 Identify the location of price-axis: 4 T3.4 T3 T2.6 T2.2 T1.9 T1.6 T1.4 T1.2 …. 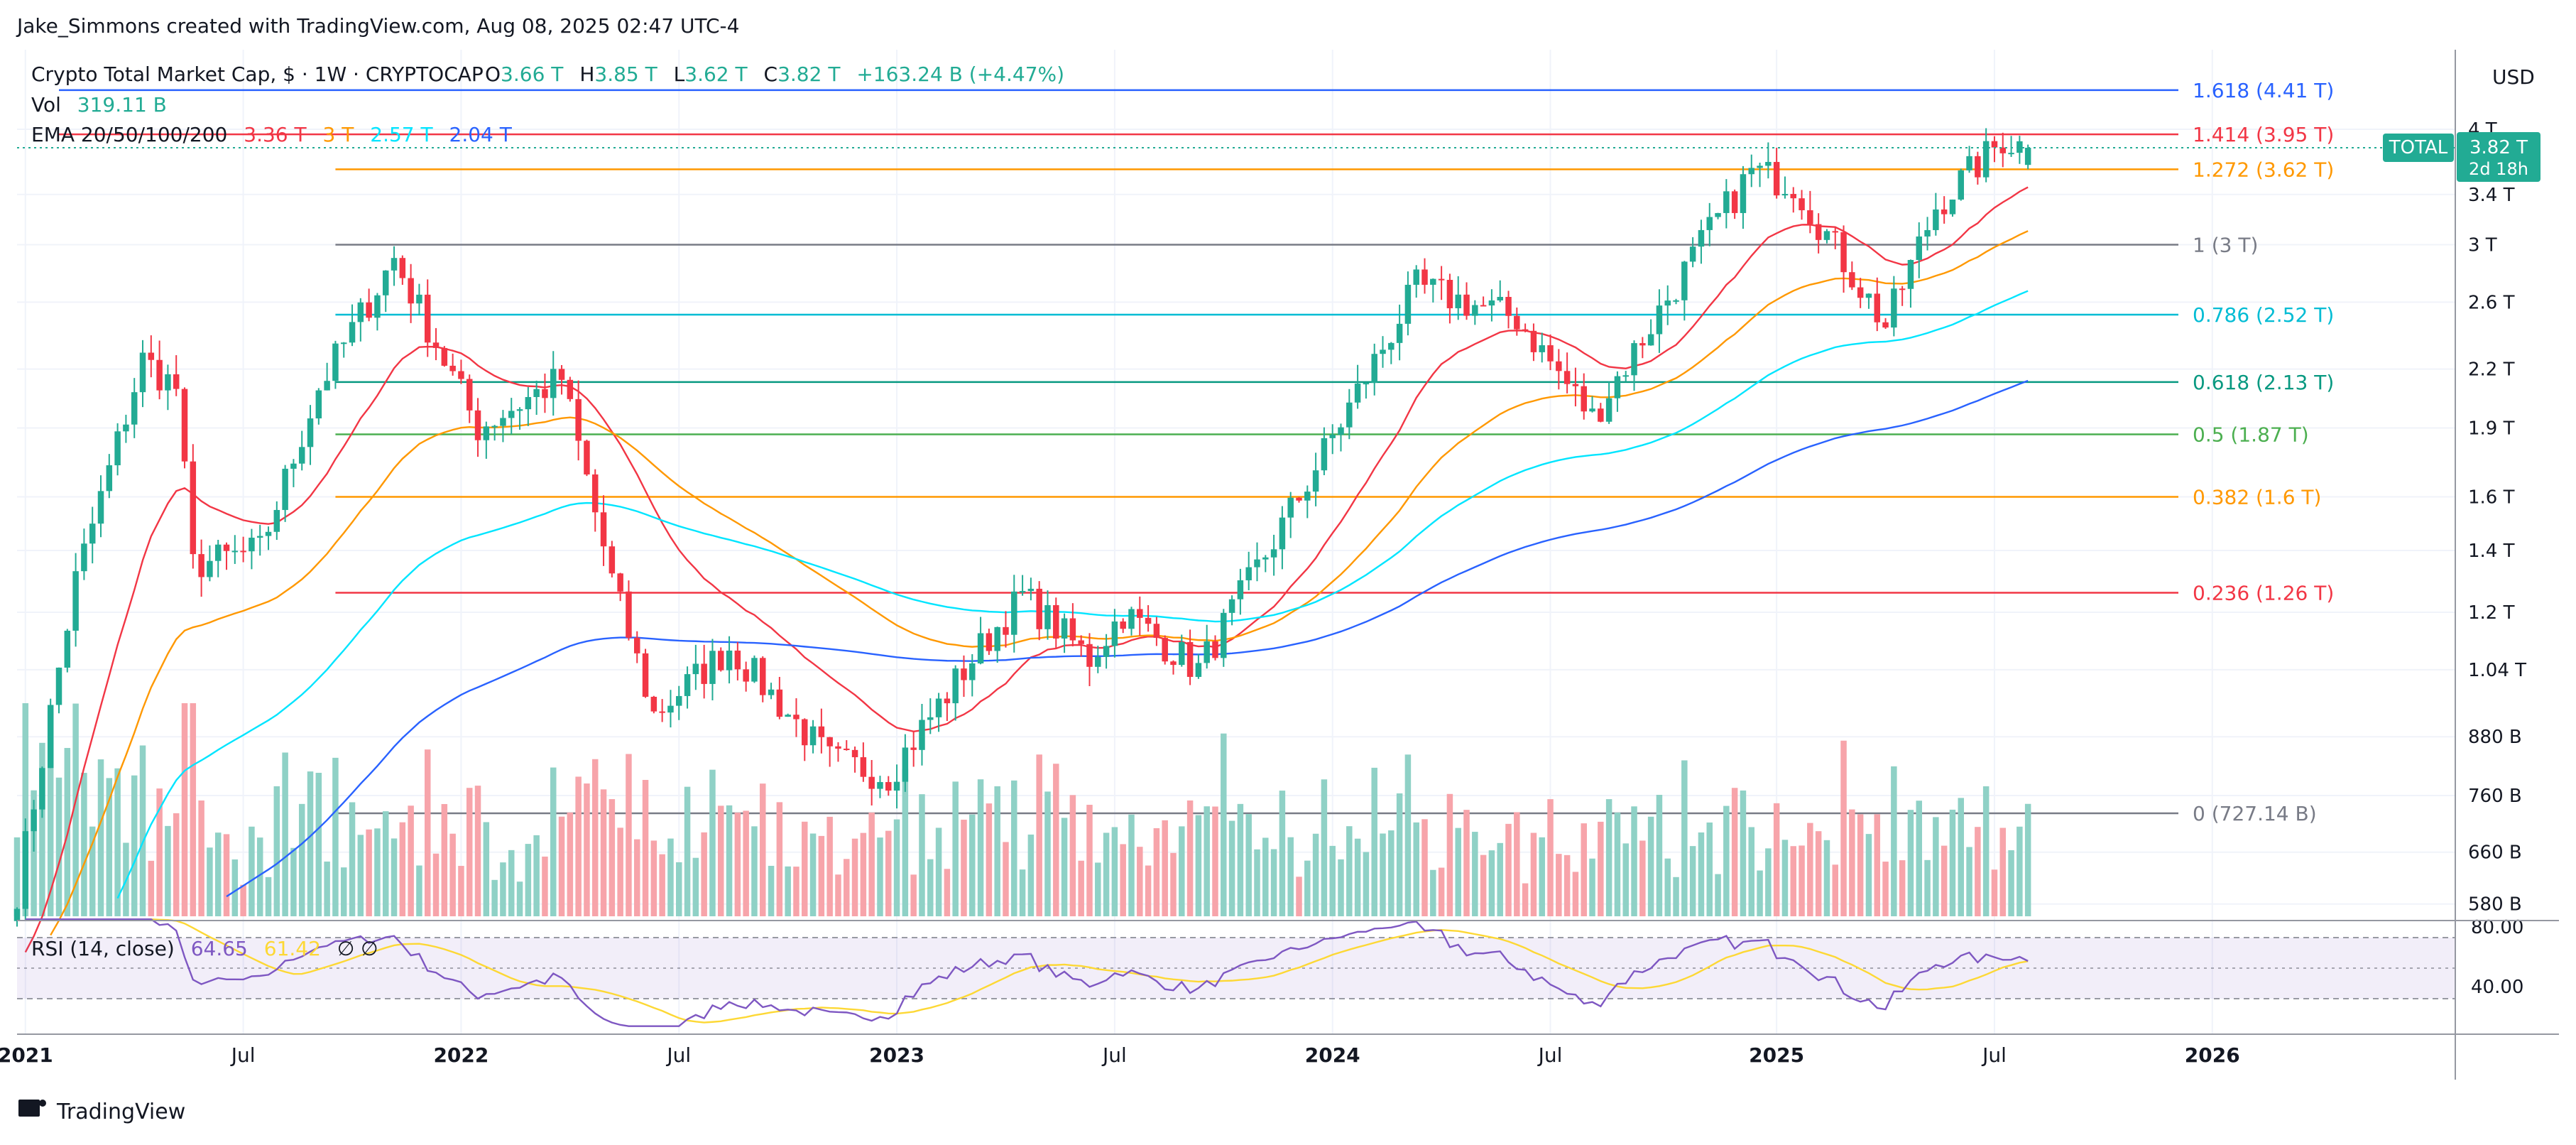
(2497, 517).